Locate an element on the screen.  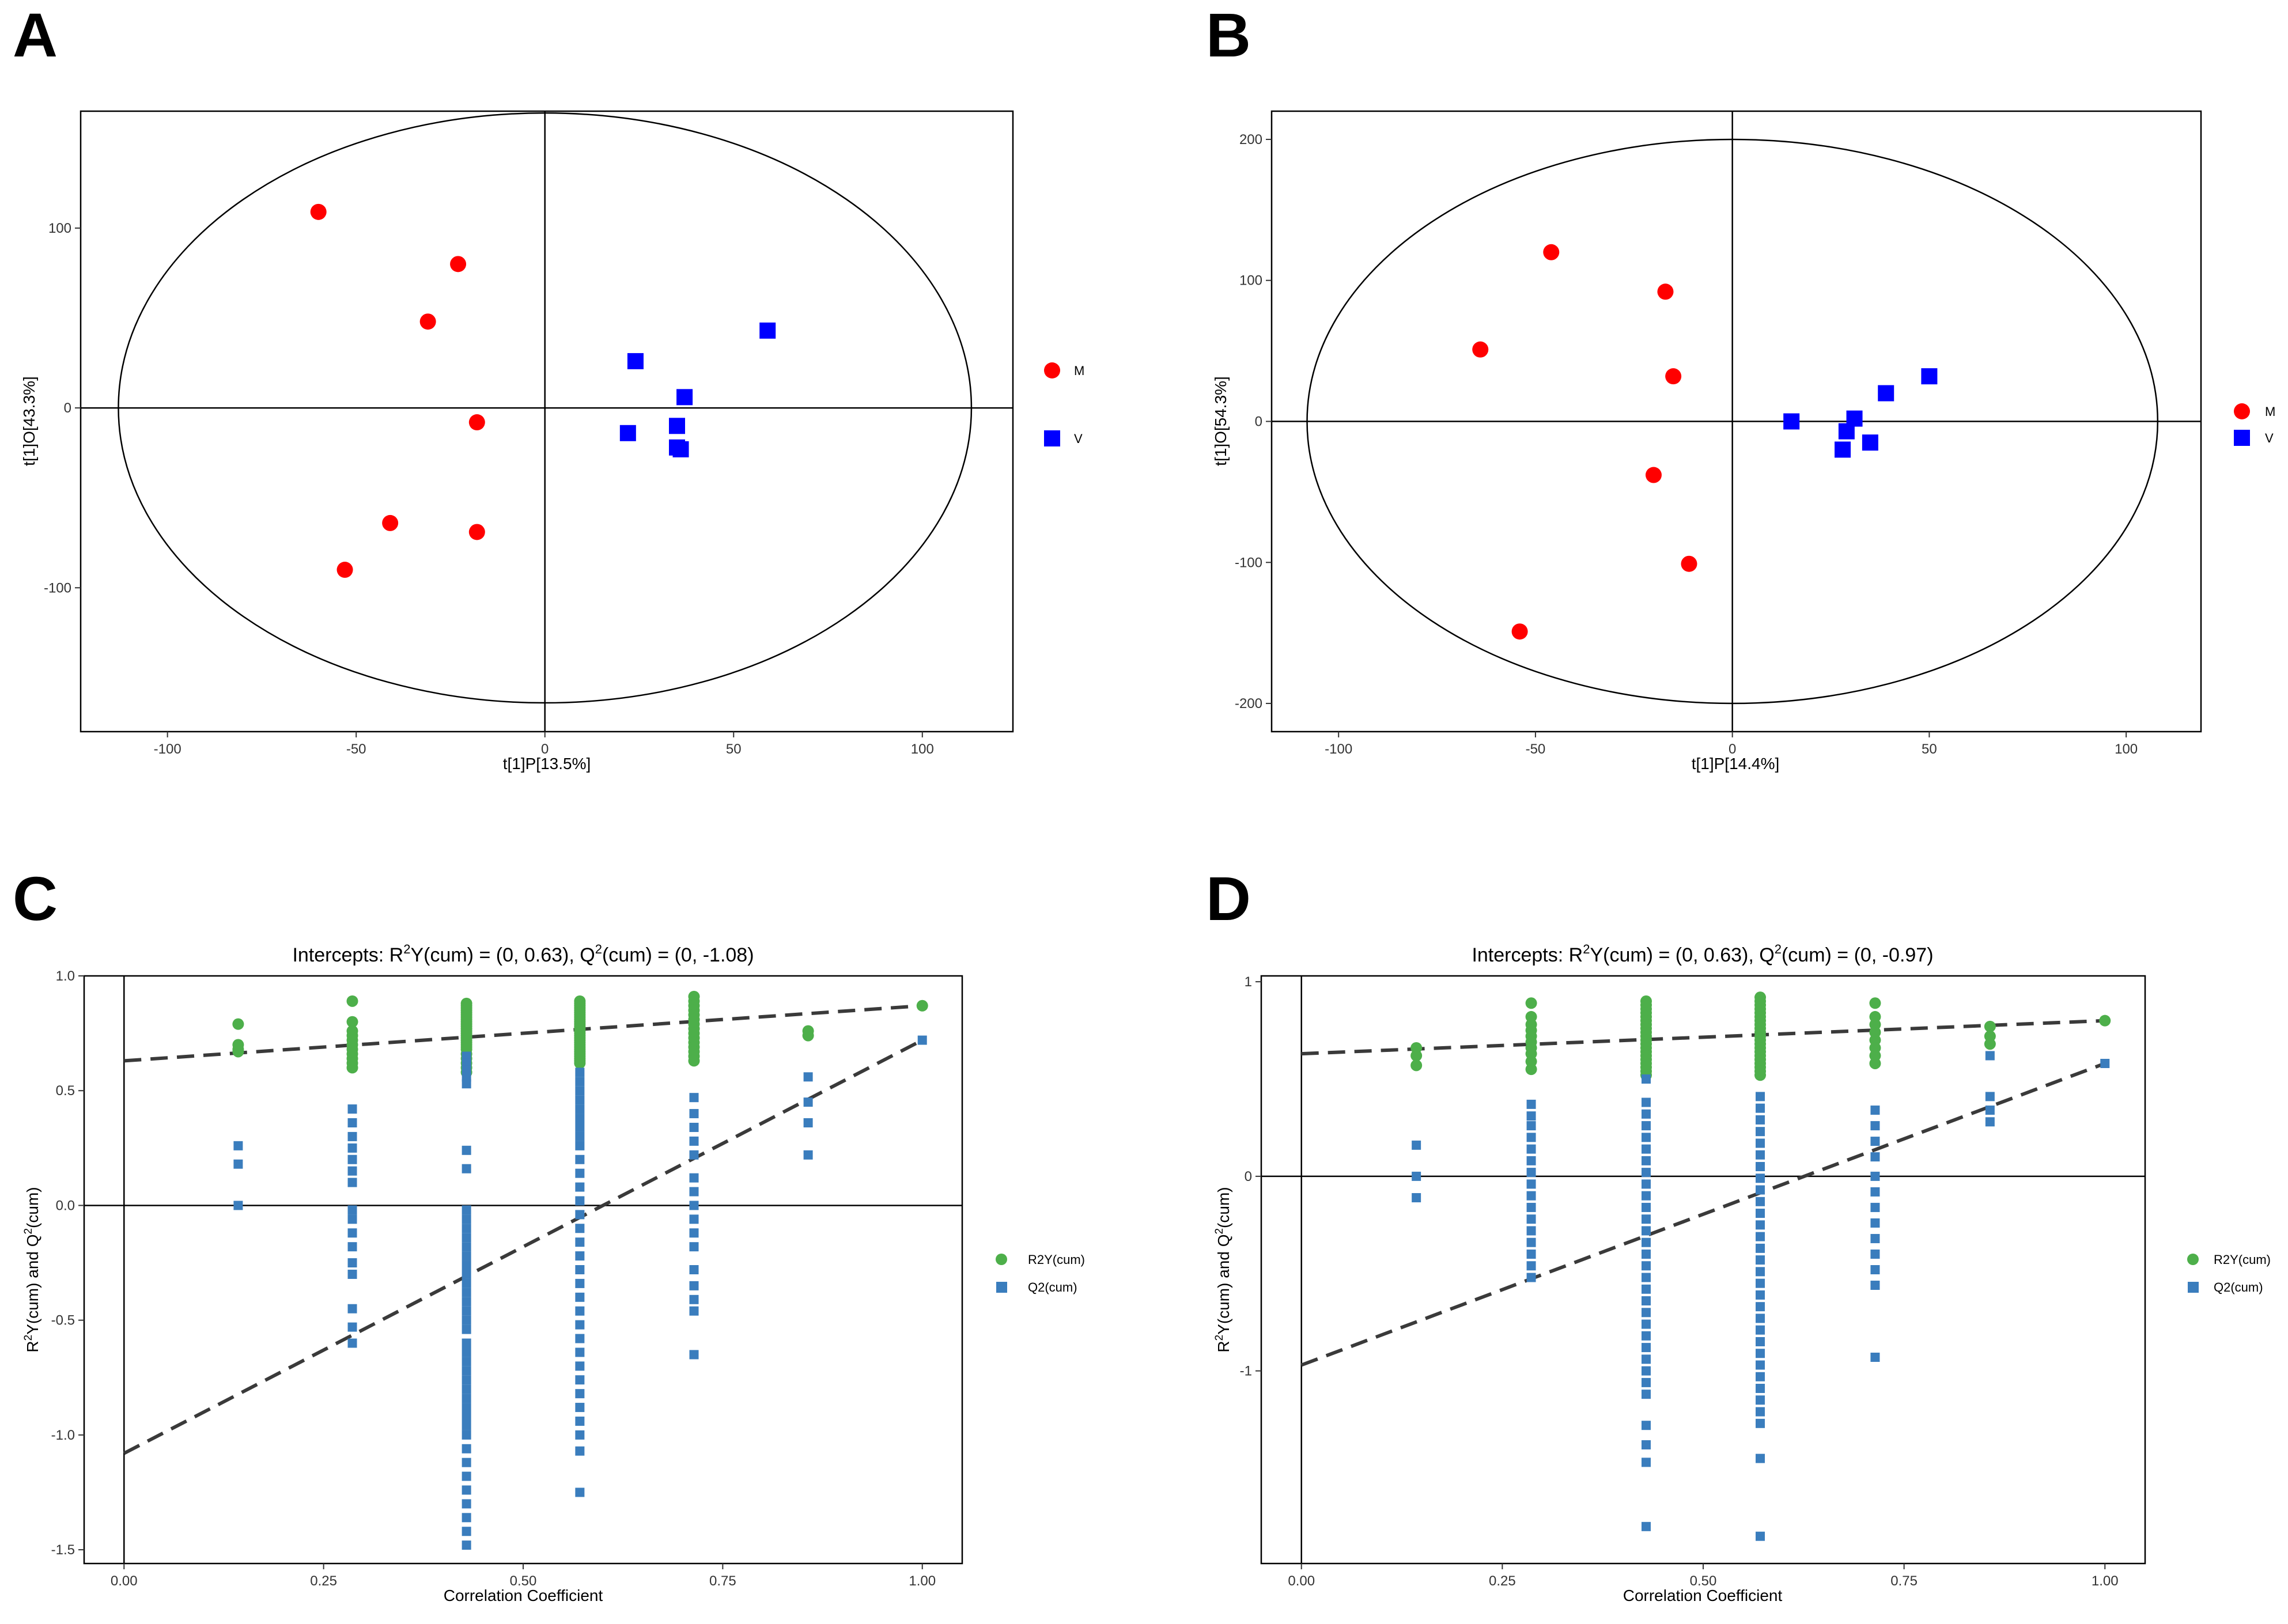
x-tick-label-c: 0.25 is located at coordinates (324, 1581).